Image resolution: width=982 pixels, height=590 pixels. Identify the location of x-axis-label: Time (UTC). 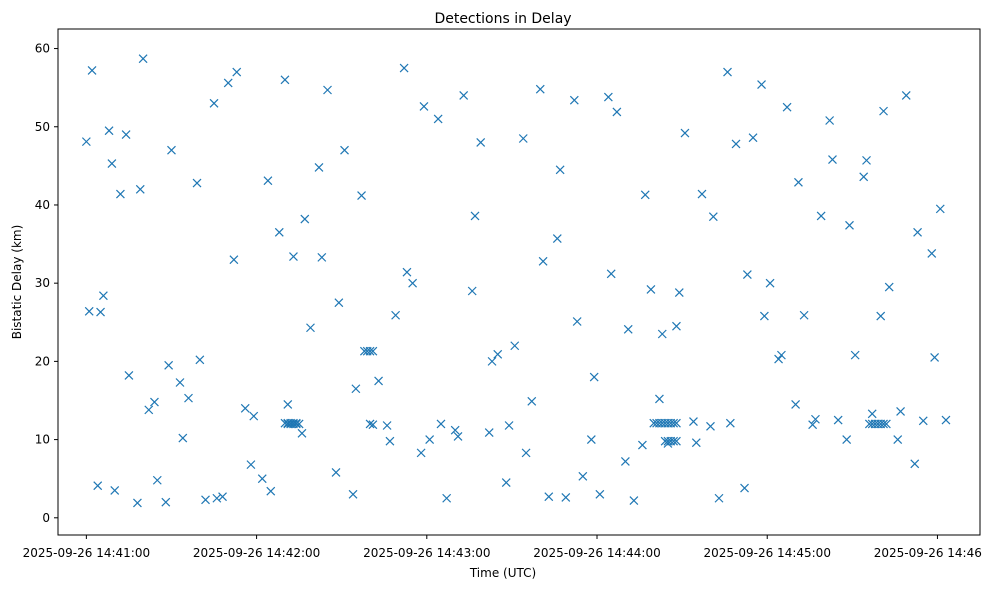
(502, 573).